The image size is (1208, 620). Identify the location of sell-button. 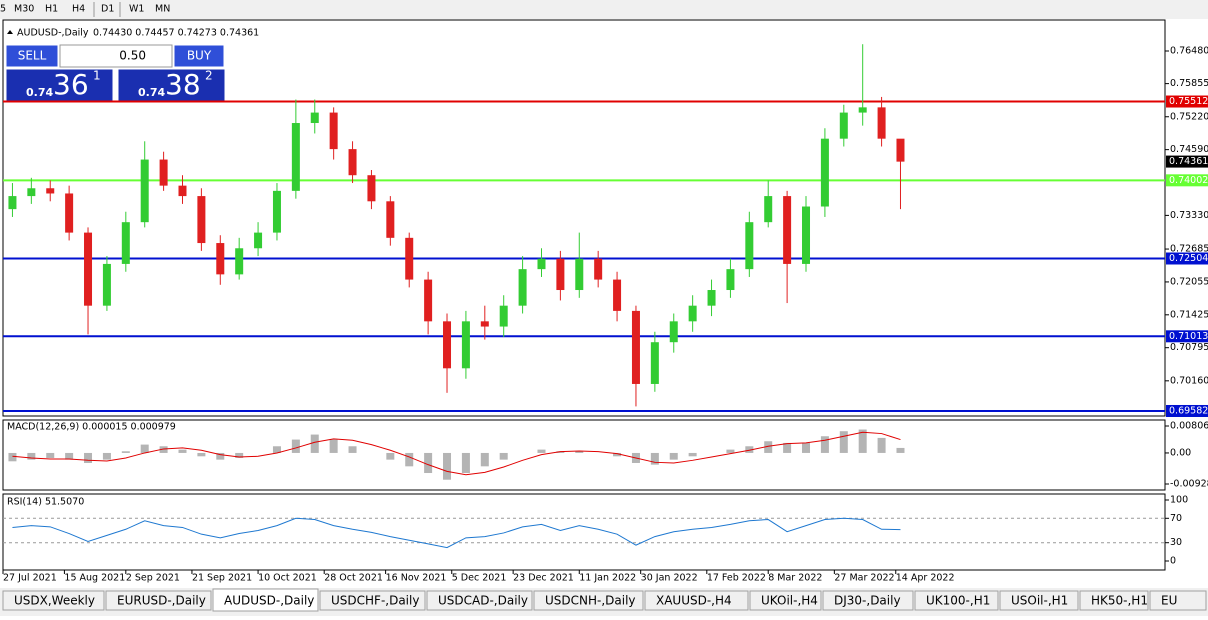
(32, 56).